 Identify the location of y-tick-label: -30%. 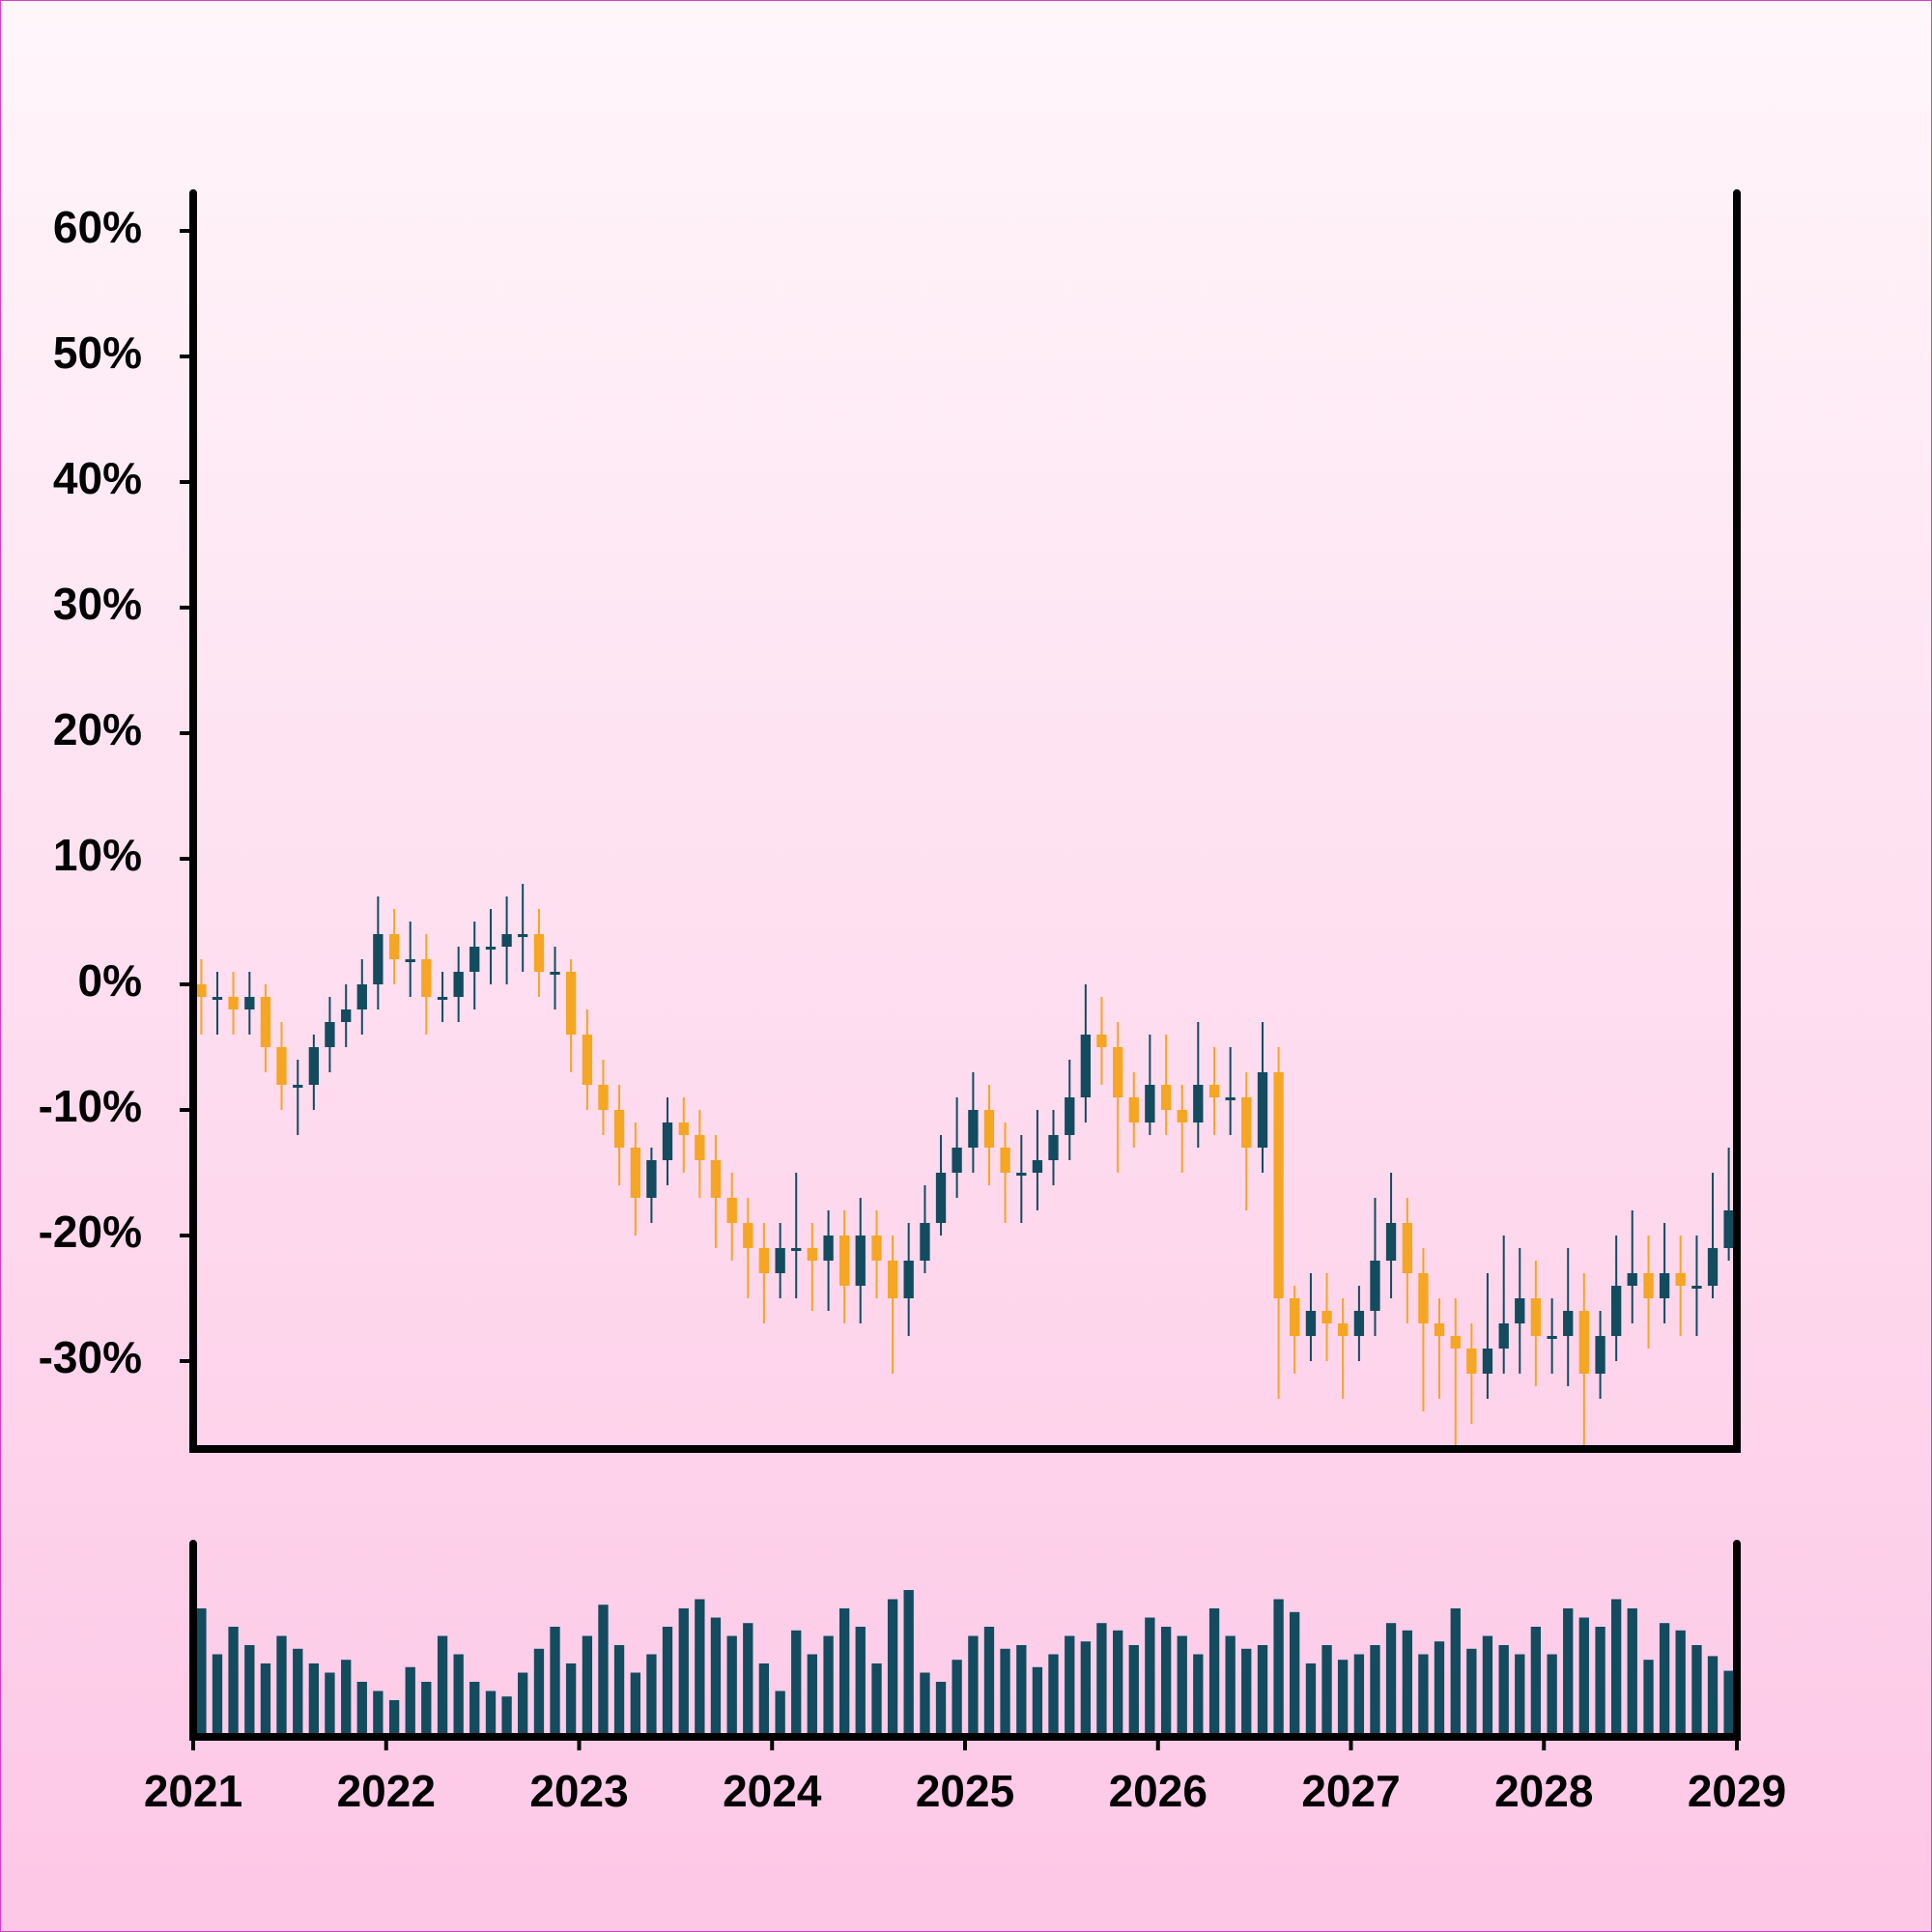
(90, 1357).